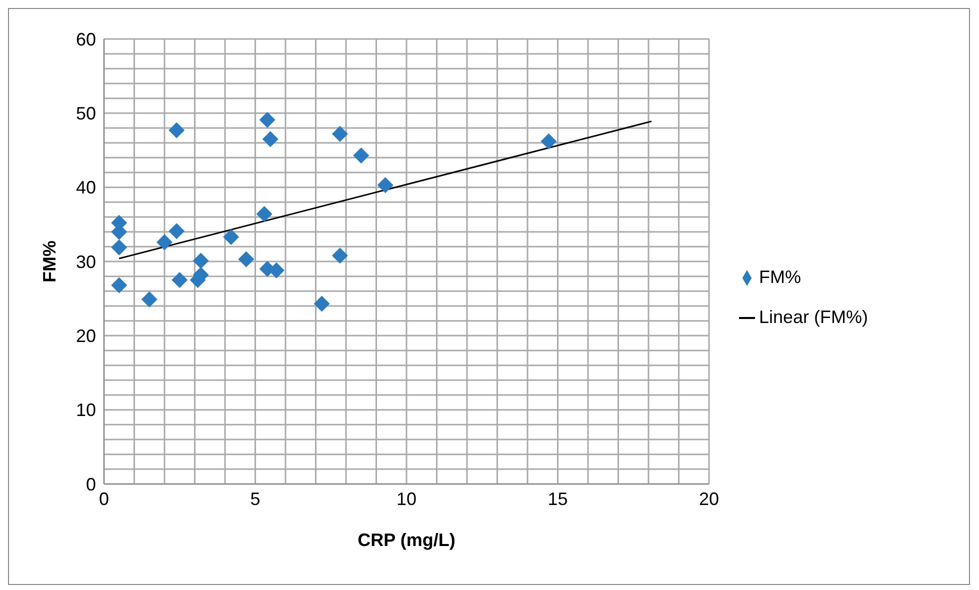 This screenshot has width=979, height=590. I want to click on y-tick-label: 20, so click(86, 336).